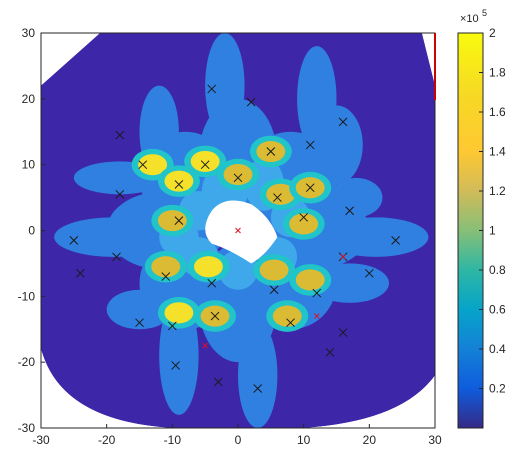  What do you see at coordinates (29, 33) in the screenshot?
I see `y-tick-label: 30` at bounding box center [29, 33].